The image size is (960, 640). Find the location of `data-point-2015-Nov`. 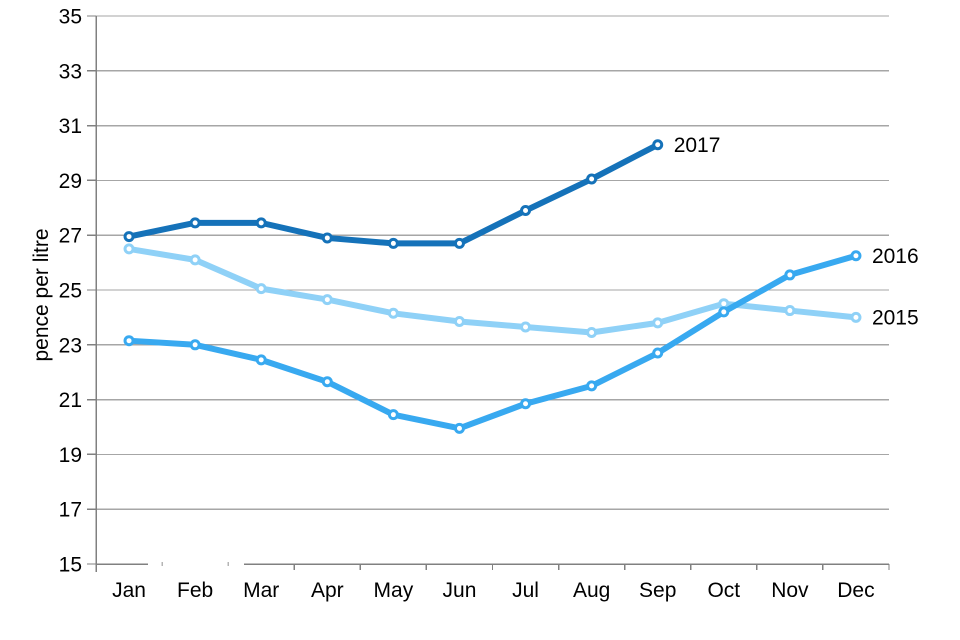

data-point-2015-Nov is located at coordinates (790, 311).